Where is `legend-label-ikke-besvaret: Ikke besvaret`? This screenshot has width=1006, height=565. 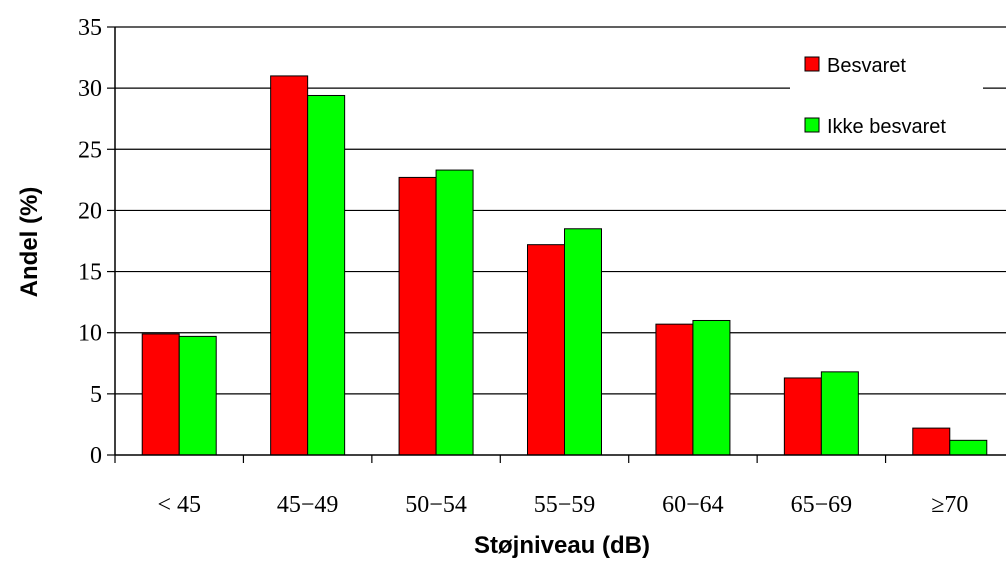 legend-label-ikke-besvaret: Ikke besvaret is located at coordinates (886, 127).